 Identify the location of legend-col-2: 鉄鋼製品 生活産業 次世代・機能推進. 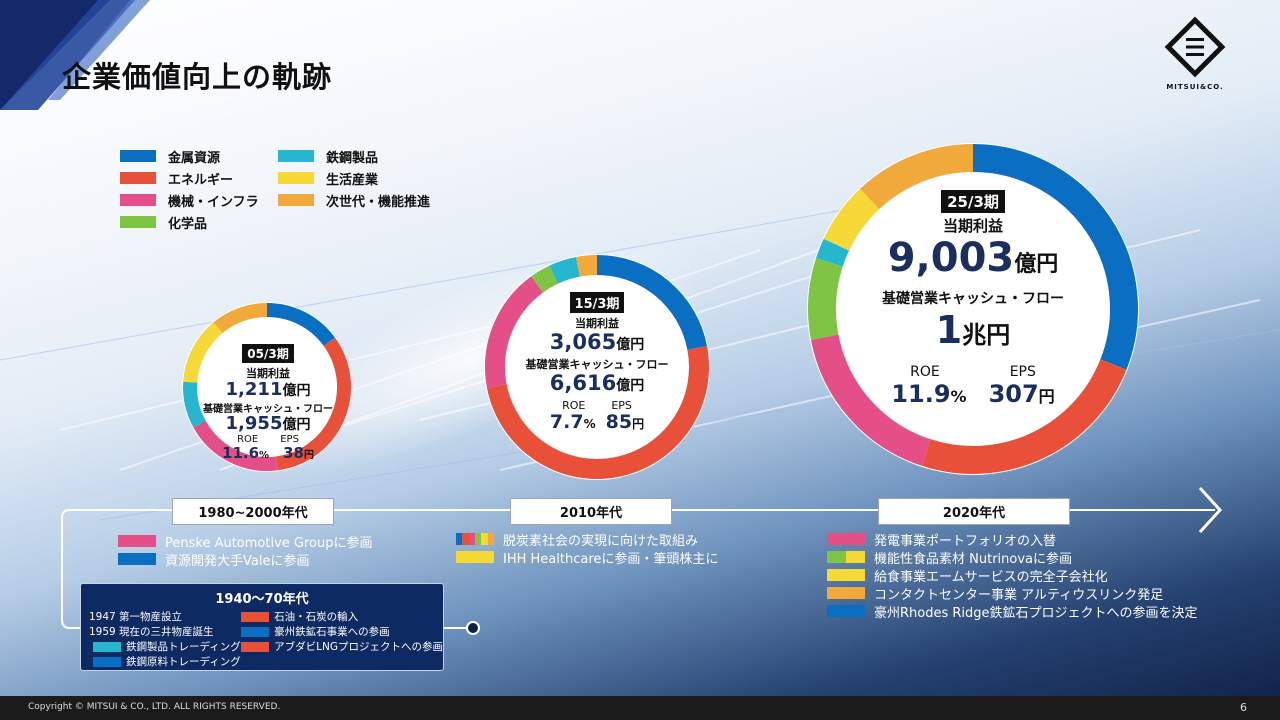
(354, 178).